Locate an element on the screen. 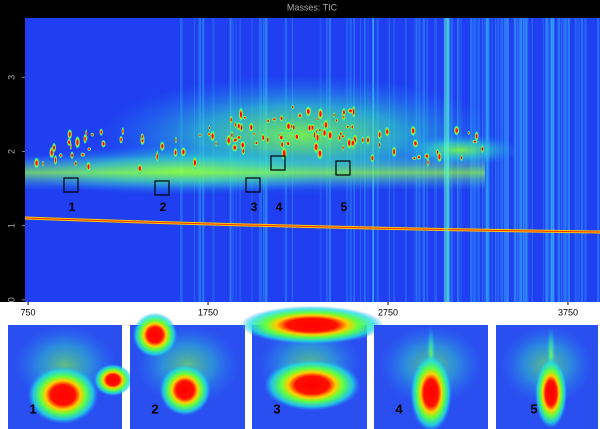 Image resolution: width=600 pixels, height=429 pixels. y-tick-label: 1 is located at coordinates (11, 225).